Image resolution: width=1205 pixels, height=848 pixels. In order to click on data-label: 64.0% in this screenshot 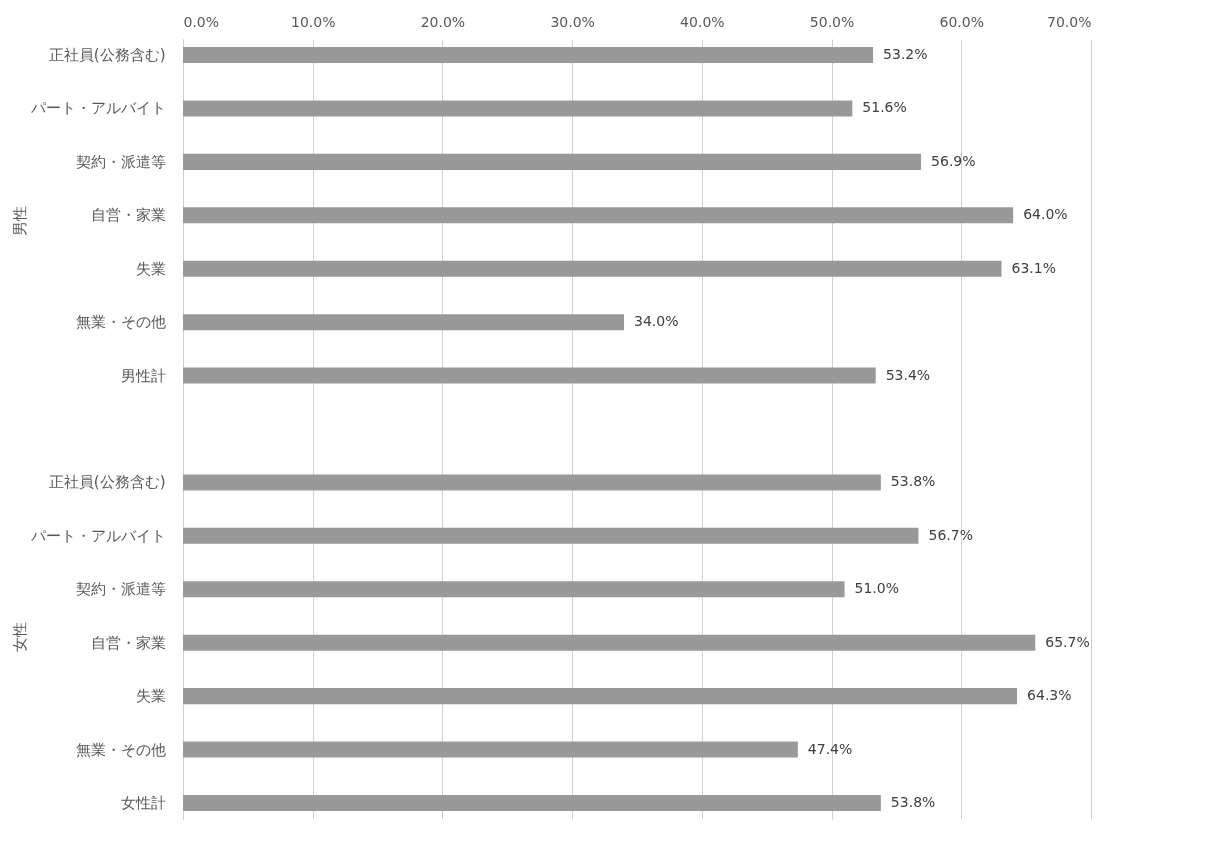, I will do `click(1045, 214)`.